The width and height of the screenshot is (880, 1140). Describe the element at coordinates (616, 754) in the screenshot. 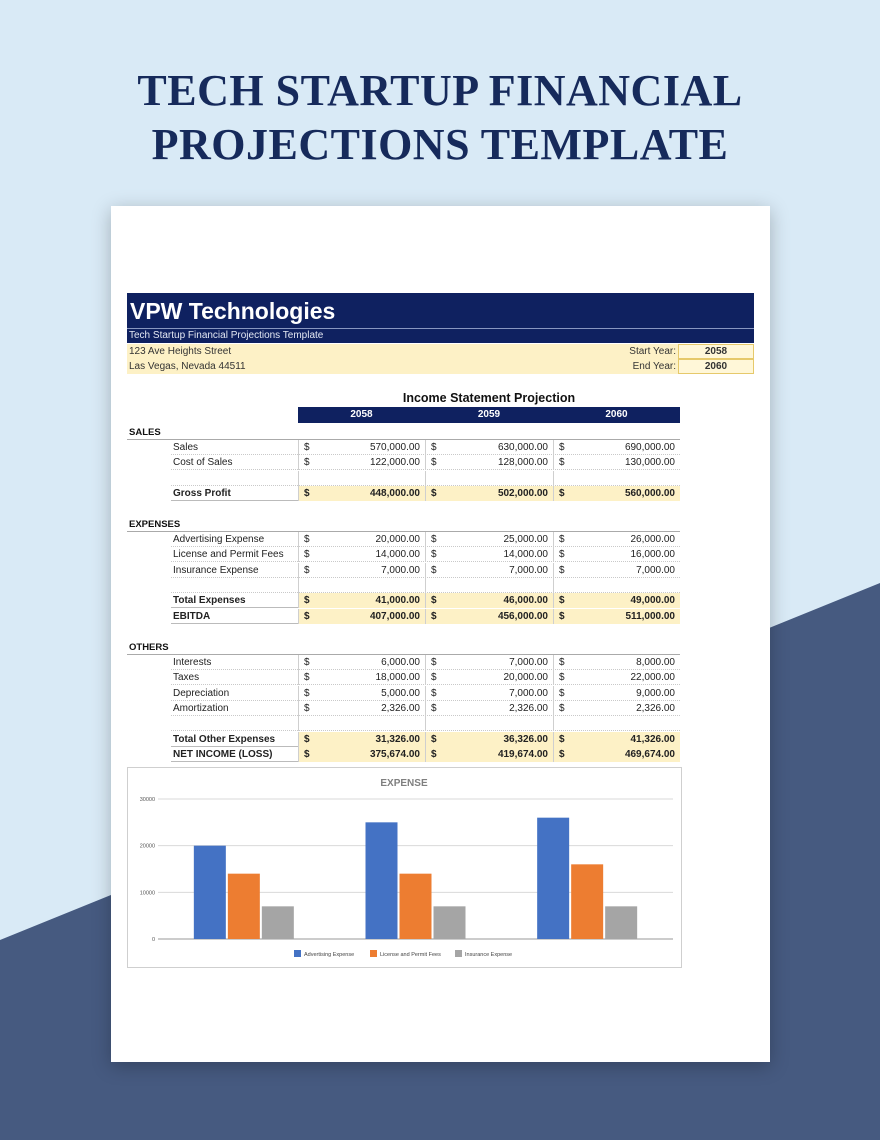

I see `value-cell: $469,674.00` at that location.